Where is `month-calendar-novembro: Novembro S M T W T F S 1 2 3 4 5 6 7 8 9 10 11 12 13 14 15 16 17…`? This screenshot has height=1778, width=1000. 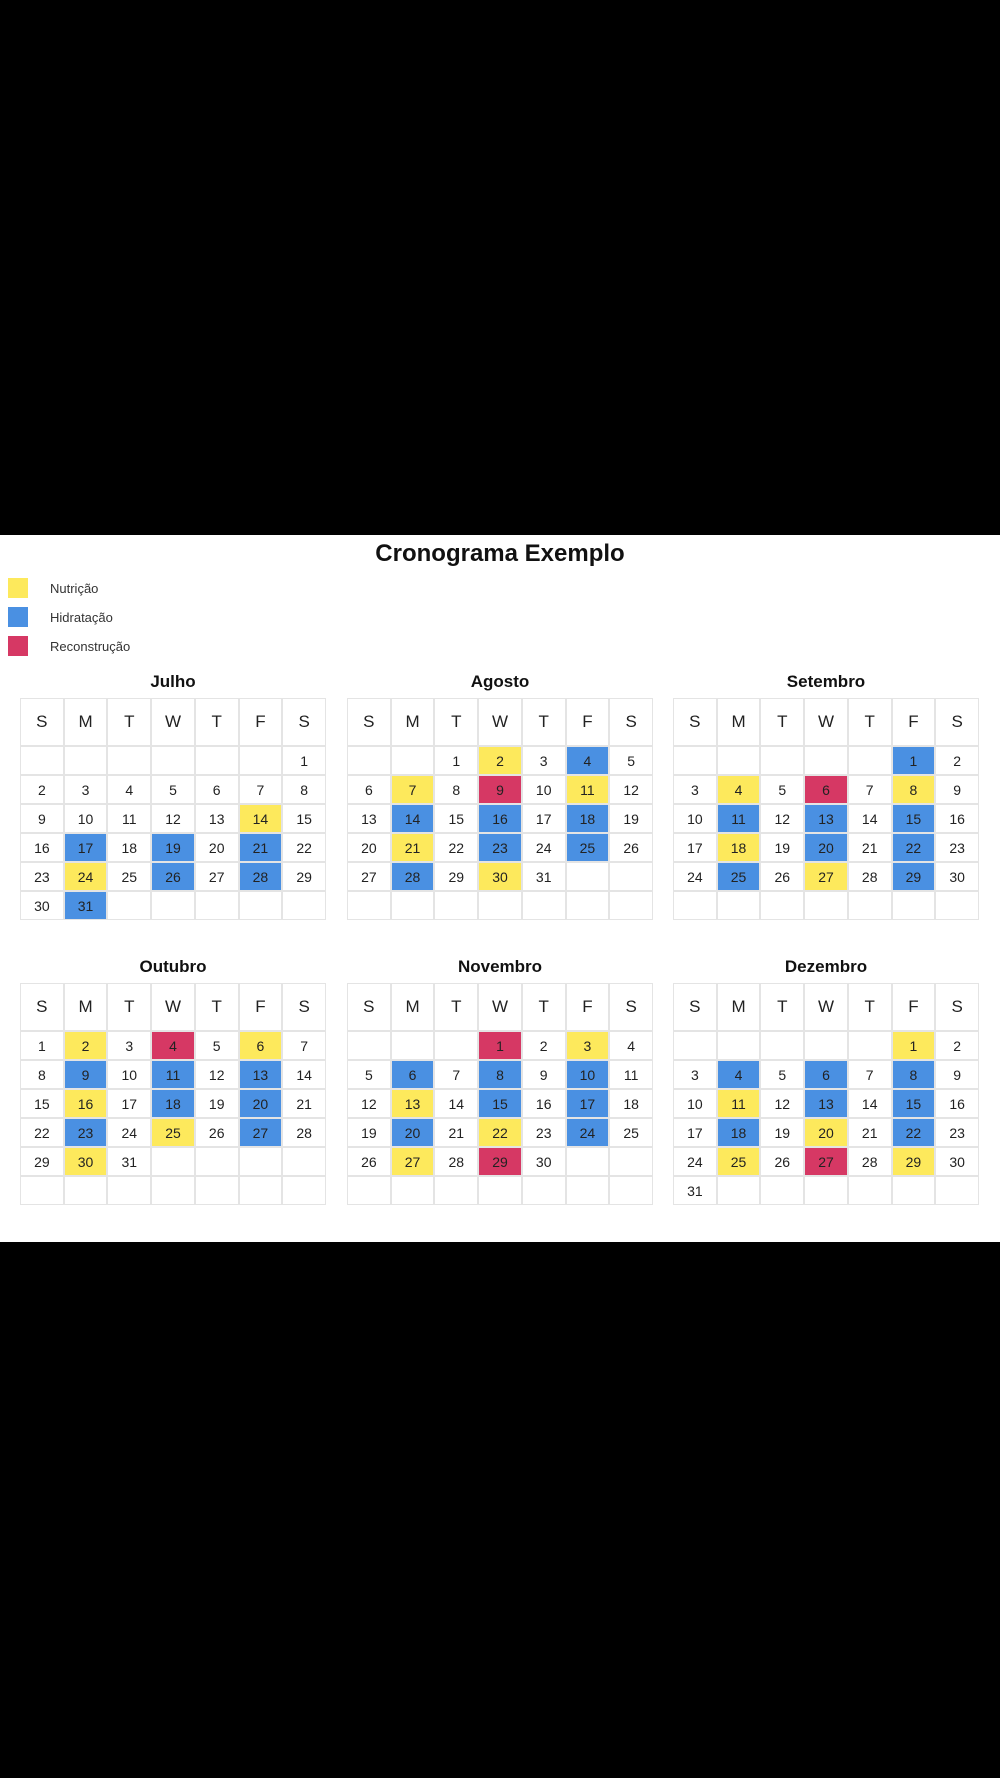
month-calendar-novembro: Novembro S M T W T F S 1 2 3 4 5 6 7 8 9 10 11 12 13 14 15 16 17… is located at coordinates (500, 1081).